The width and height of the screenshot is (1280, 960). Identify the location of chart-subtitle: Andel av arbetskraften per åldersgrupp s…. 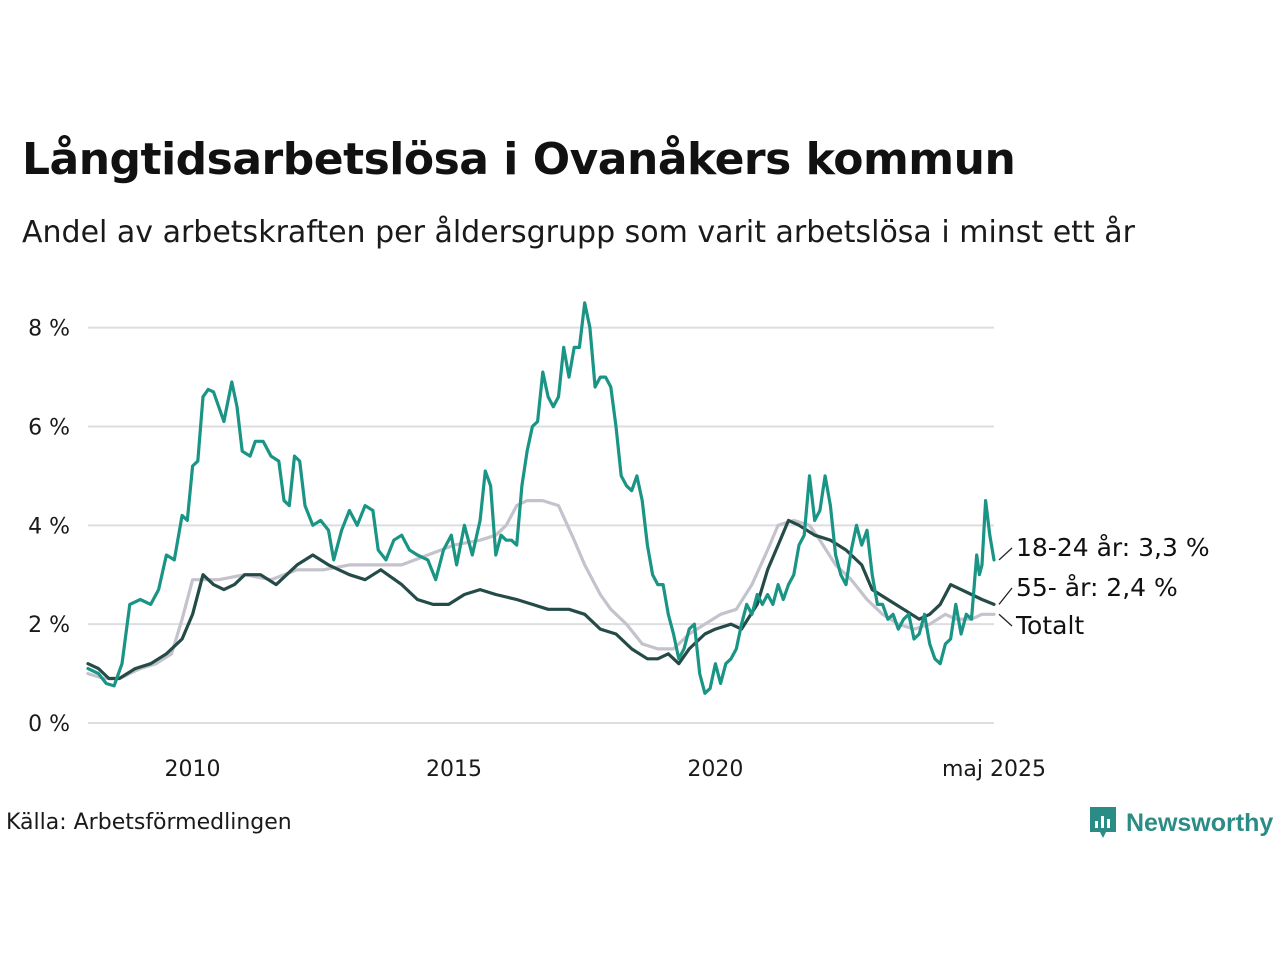
(578, 232).